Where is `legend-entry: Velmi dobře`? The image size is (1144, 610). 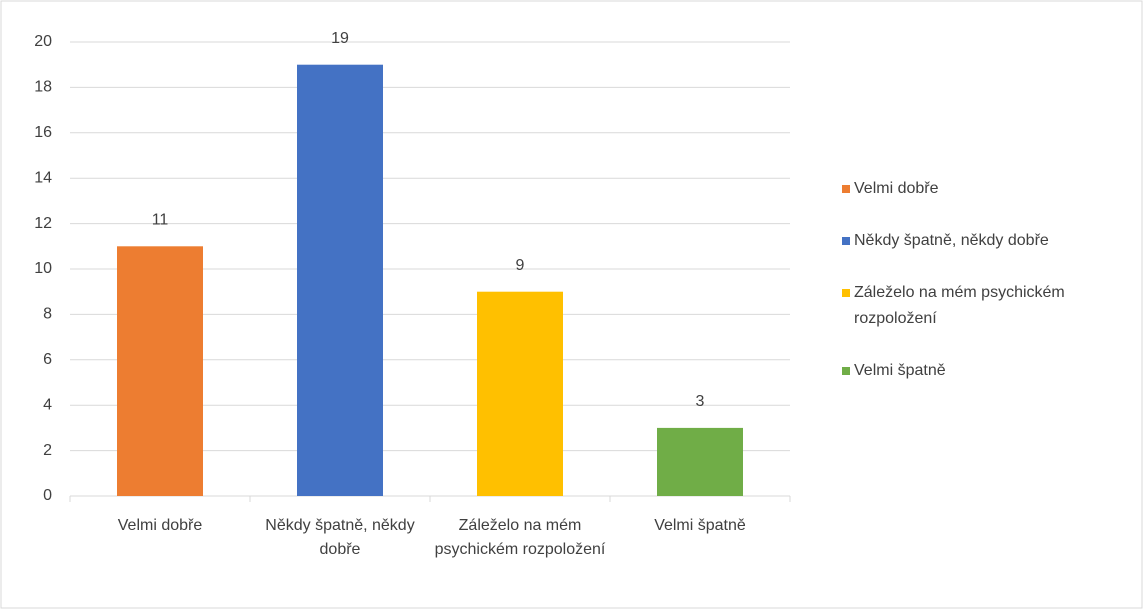
legend-entry: Velmi dobře is located at coordinates (992, 189).